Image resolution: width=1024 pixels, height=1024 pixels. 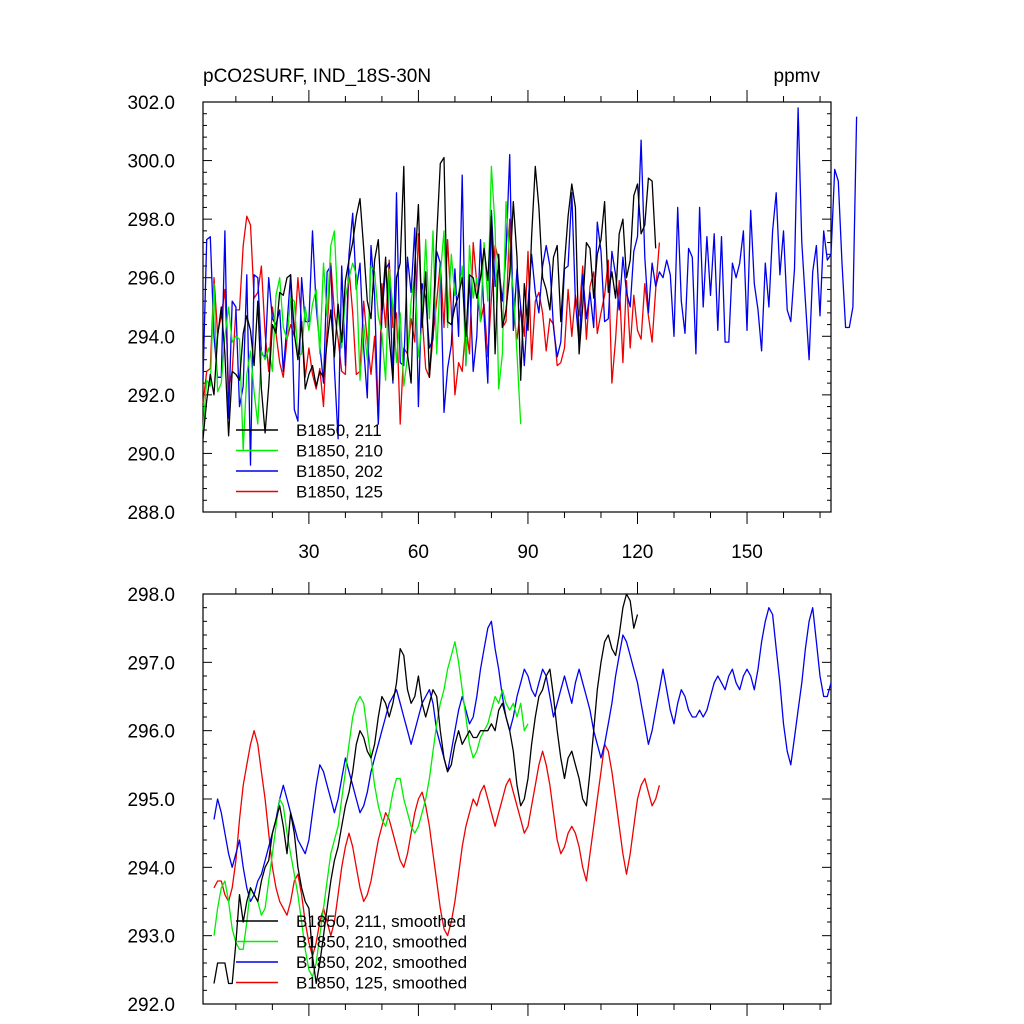 What do you see at coordinates (308, 552) in the screenshot?
I see `x-tick-label: 30` at bounding box center [308, 552].